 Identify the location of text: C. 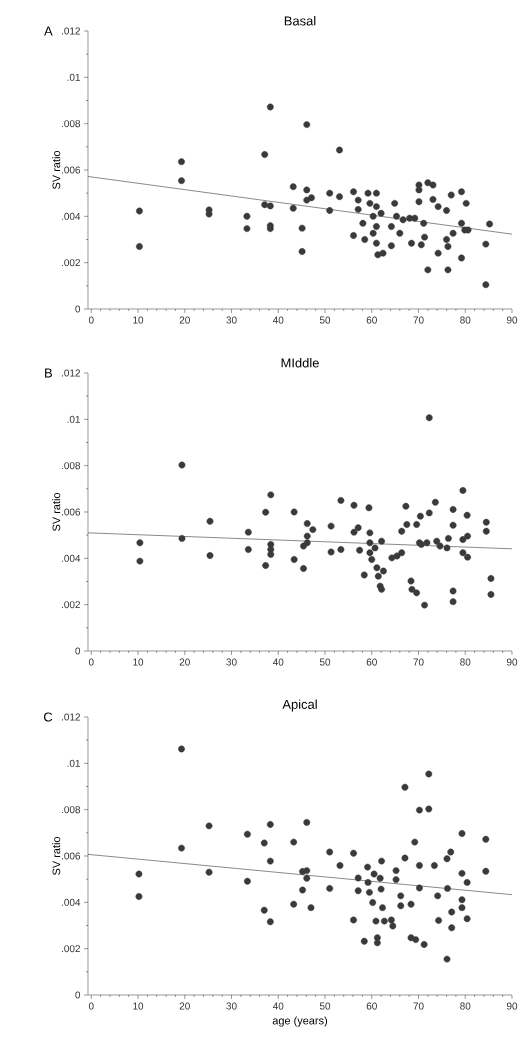
(48, 717).